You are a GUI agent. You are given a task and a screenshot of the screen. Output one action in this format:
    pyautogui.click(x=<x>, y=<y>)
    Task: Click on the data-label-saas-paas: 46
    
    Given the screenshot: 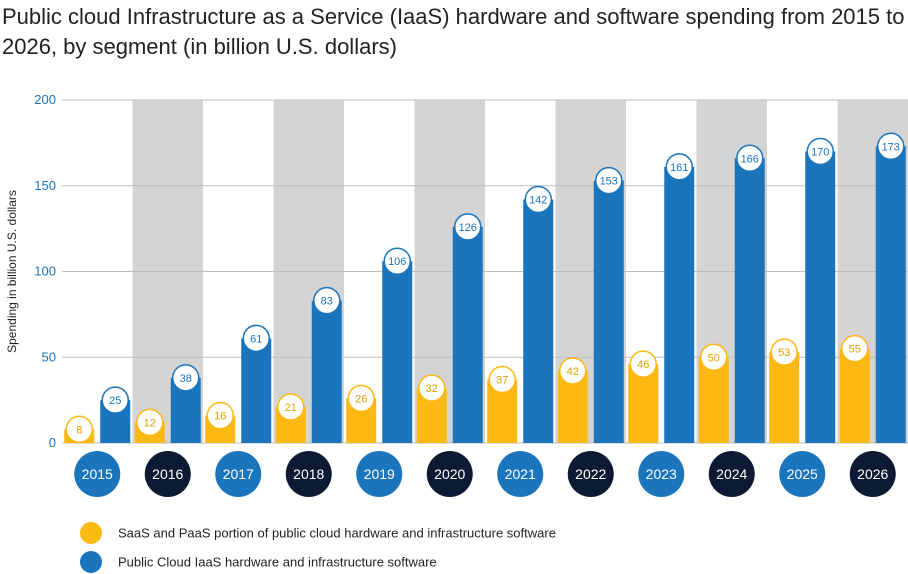 What is the action you would take?
    pyautogui.click(x=643, y=365)
    